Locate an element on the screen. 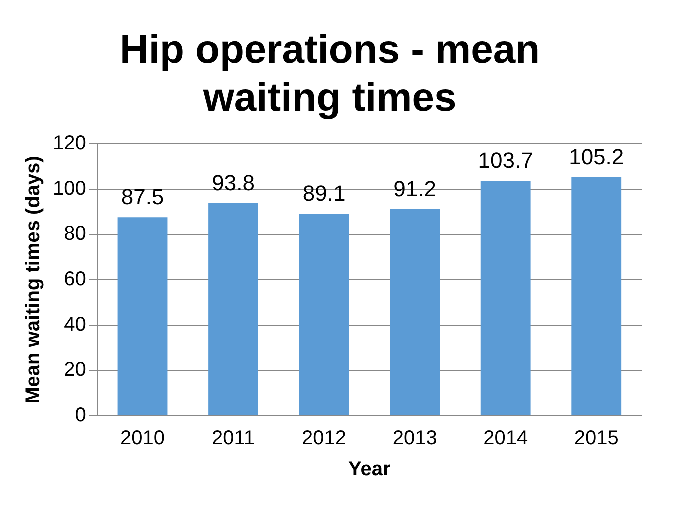  y-axis-title: Mean waiting times (days) is located at coordinates (33, 280).